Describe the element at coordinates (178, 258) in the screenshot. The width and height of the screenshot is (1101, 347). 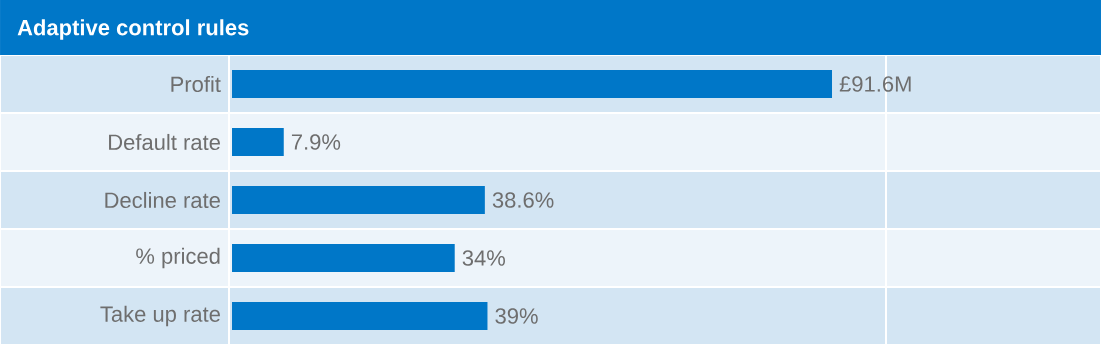
I see `y-tick-label: % priced` at that location.